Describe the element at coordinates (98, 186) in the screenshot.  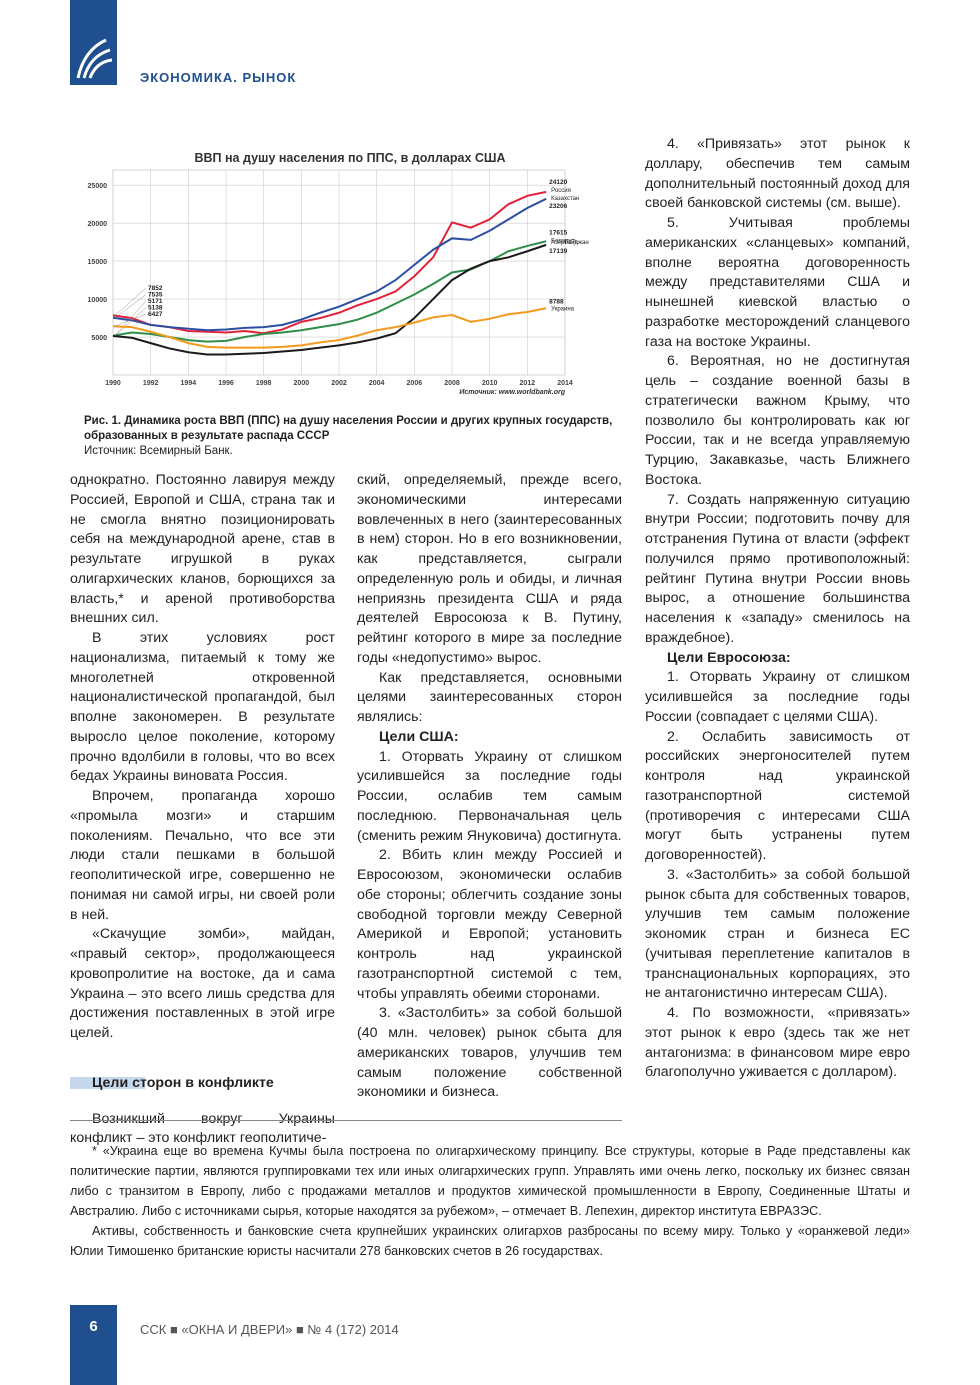
I see `y-tick-label: 25000` at that location.